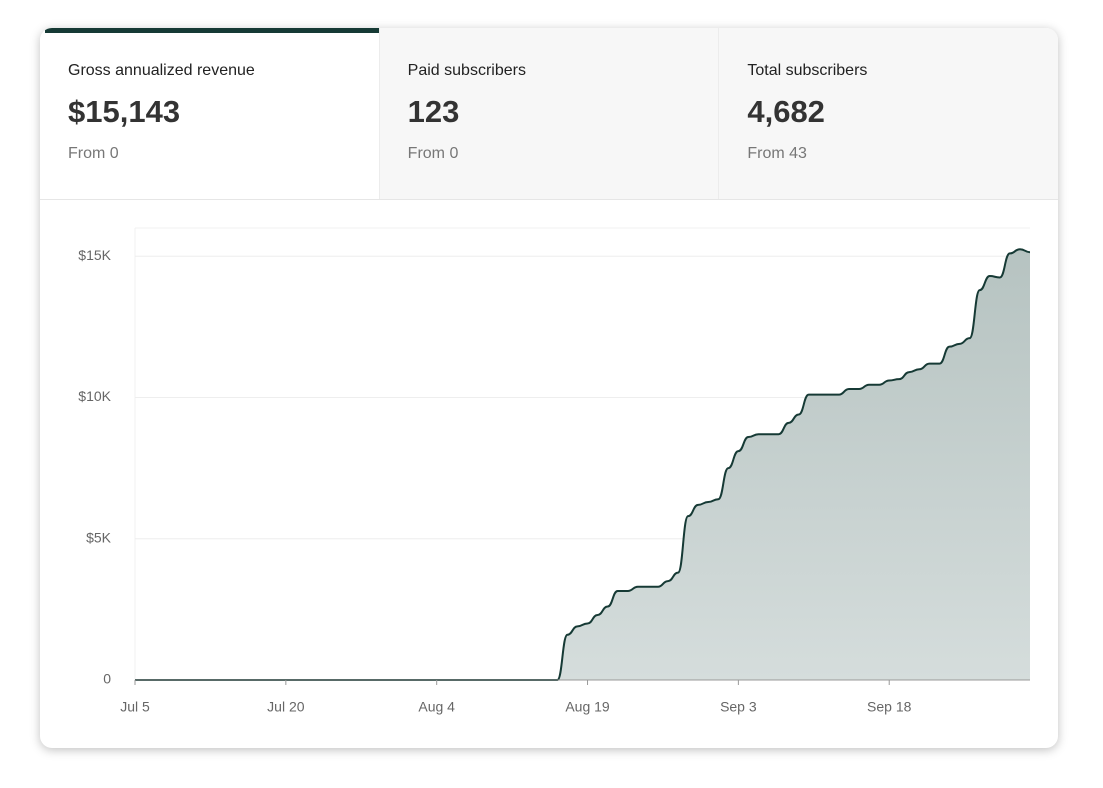 This screenshot has height=788, width=1103. What do you see at coordinates (466, 70) in the screenshot?
I see `tab-label: Paid subscribers` at bounding box center [466, 70].